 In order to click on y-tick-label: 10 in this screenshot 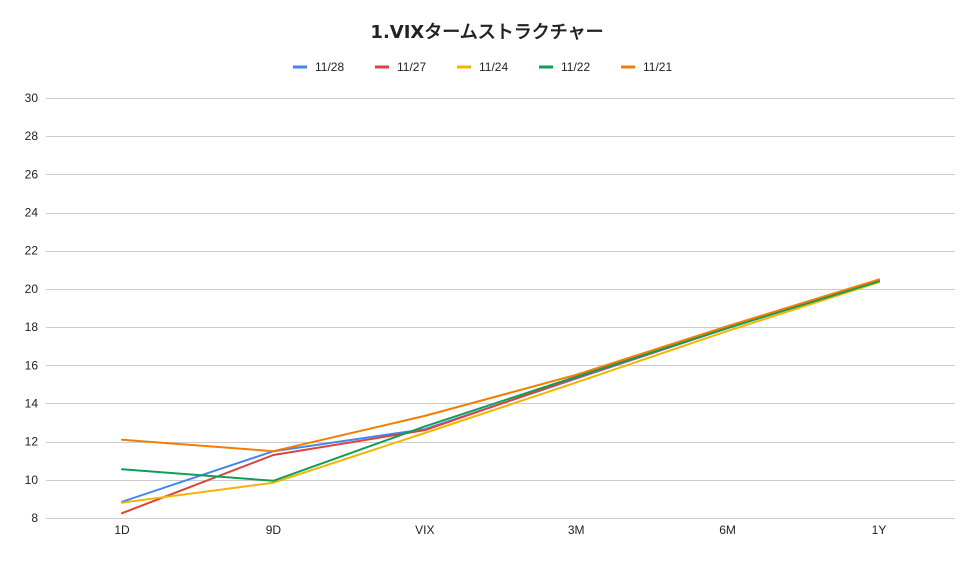, I will do `click(32, 480)`.